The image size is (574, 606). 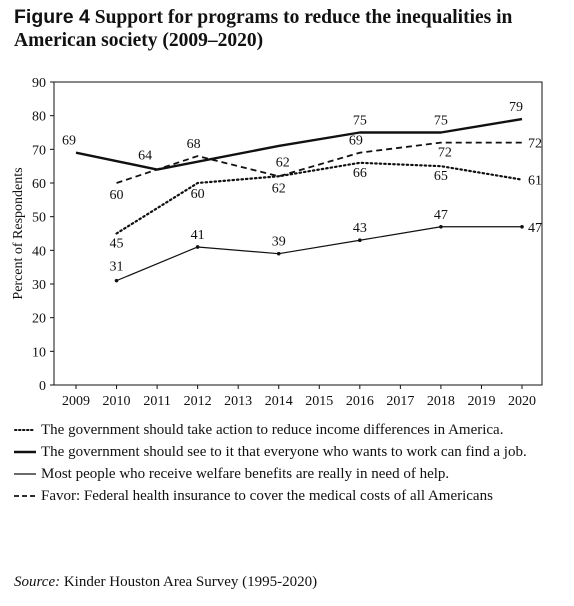 What do you see at coordinates (39, 83) in the screenshot?
I see `y-tick-label: 90` at bounding box center [39, 83].